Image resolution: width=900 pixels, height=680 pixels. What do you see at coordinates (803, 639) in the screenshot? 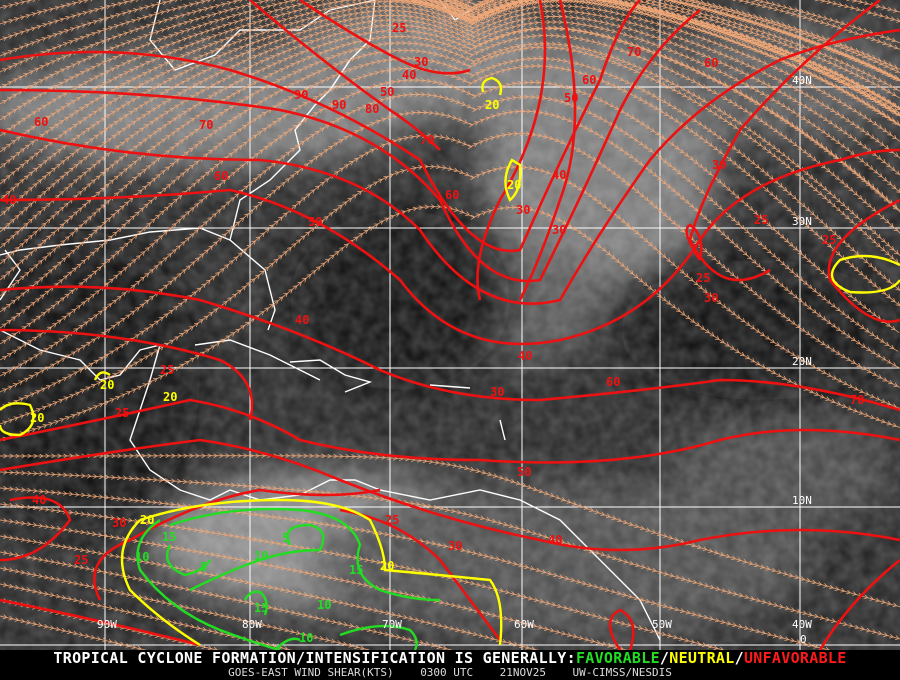
I see `lat-label: 0` at bounding box center [803, 639].